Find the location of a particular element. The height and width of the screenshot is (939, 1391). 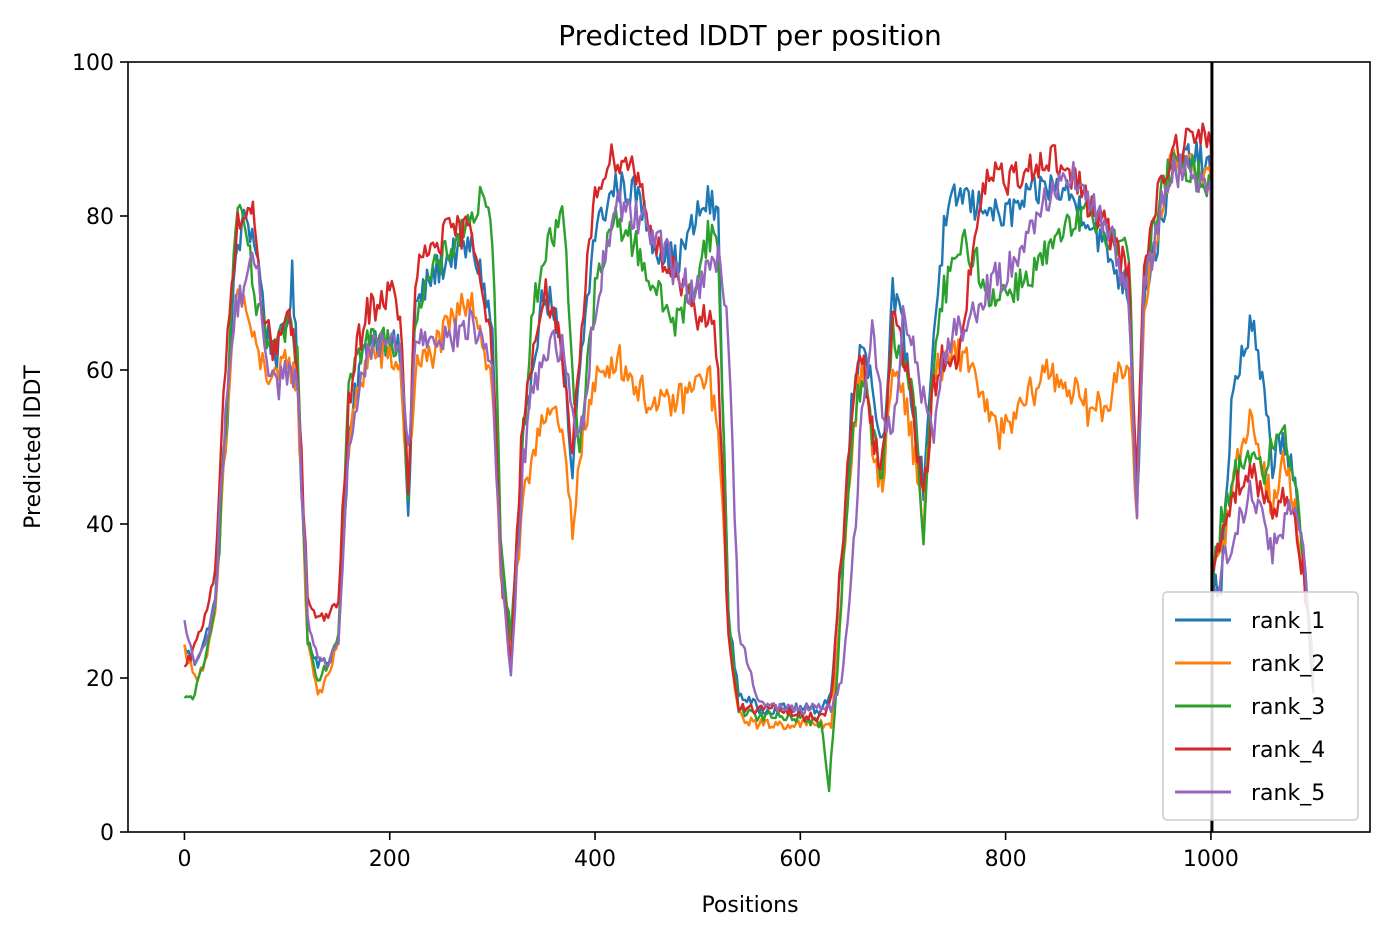

x-axis-ticks: 0 200 400 600 800 1000 is located at coordinates (708, 852).